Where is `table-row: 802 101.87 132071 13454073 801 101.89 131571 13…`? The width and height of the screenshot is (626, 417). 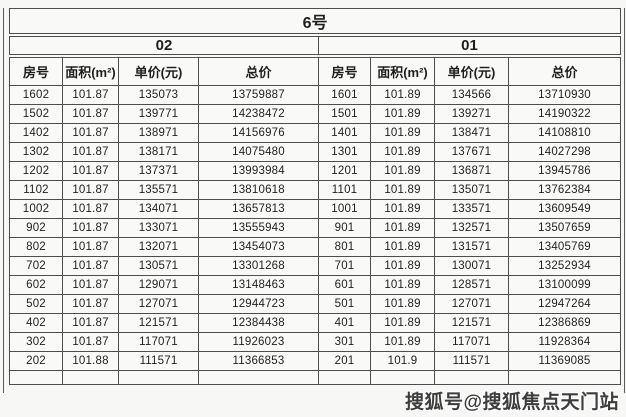 table-row: 802 101.87 132071 13454073 801 101.89 131571 13… is located at coordinates (315, 247).